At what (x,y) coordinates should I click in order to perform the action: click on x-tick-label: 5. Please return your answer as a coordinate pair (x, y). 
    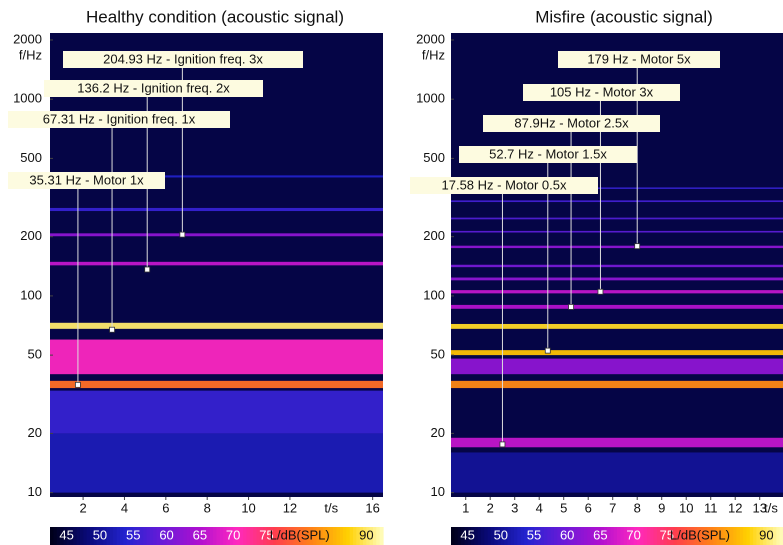
    Looking at the image, I should click on (563, 507).